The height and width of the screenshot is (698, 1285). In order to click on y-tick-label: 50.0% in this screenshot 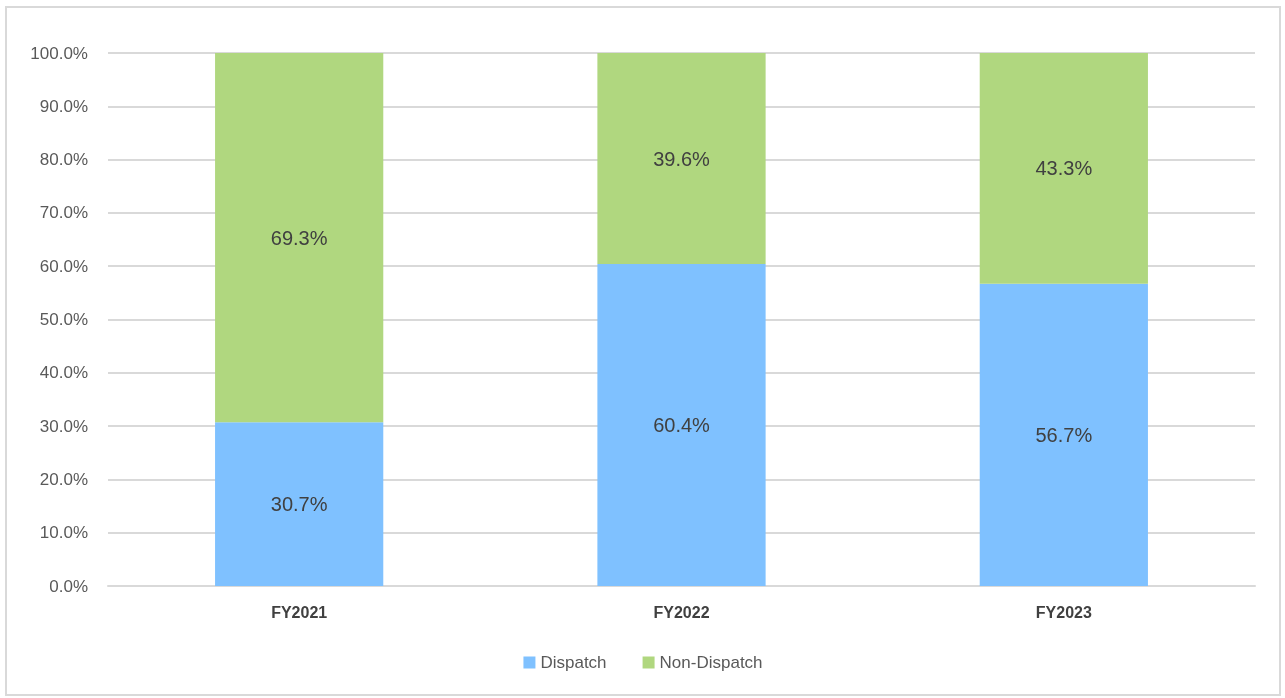, I will do `click(63, 319)`.